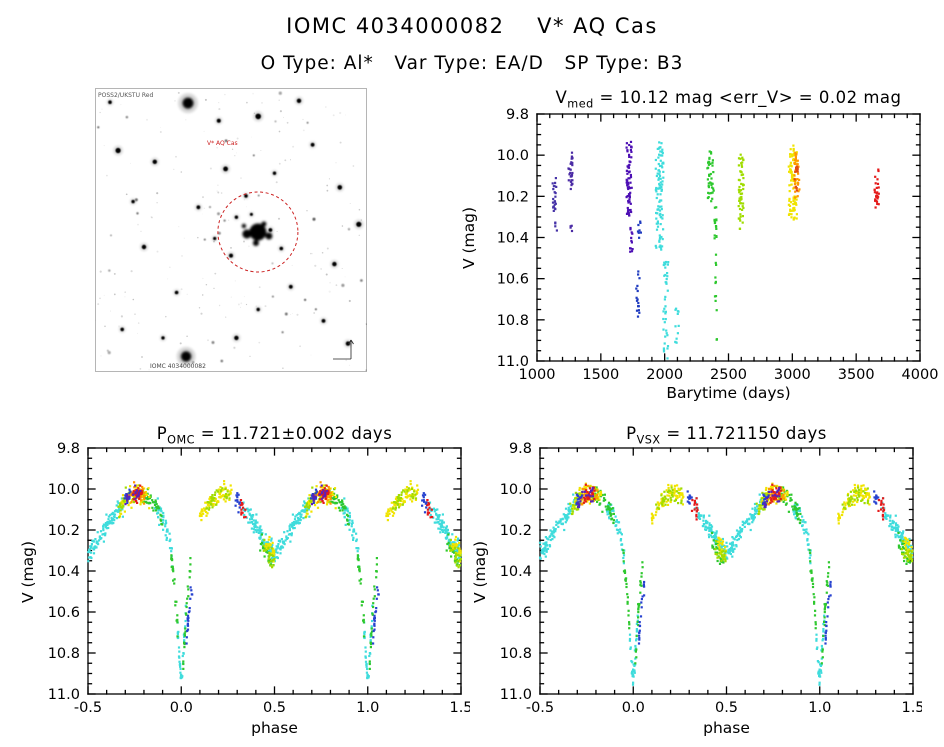 The height and width of the screenshot is (747, 944). Describe the element at coordinates (648, 440) in the screenshot. I see `phase-vsx-title-sub: VSX` at that location.